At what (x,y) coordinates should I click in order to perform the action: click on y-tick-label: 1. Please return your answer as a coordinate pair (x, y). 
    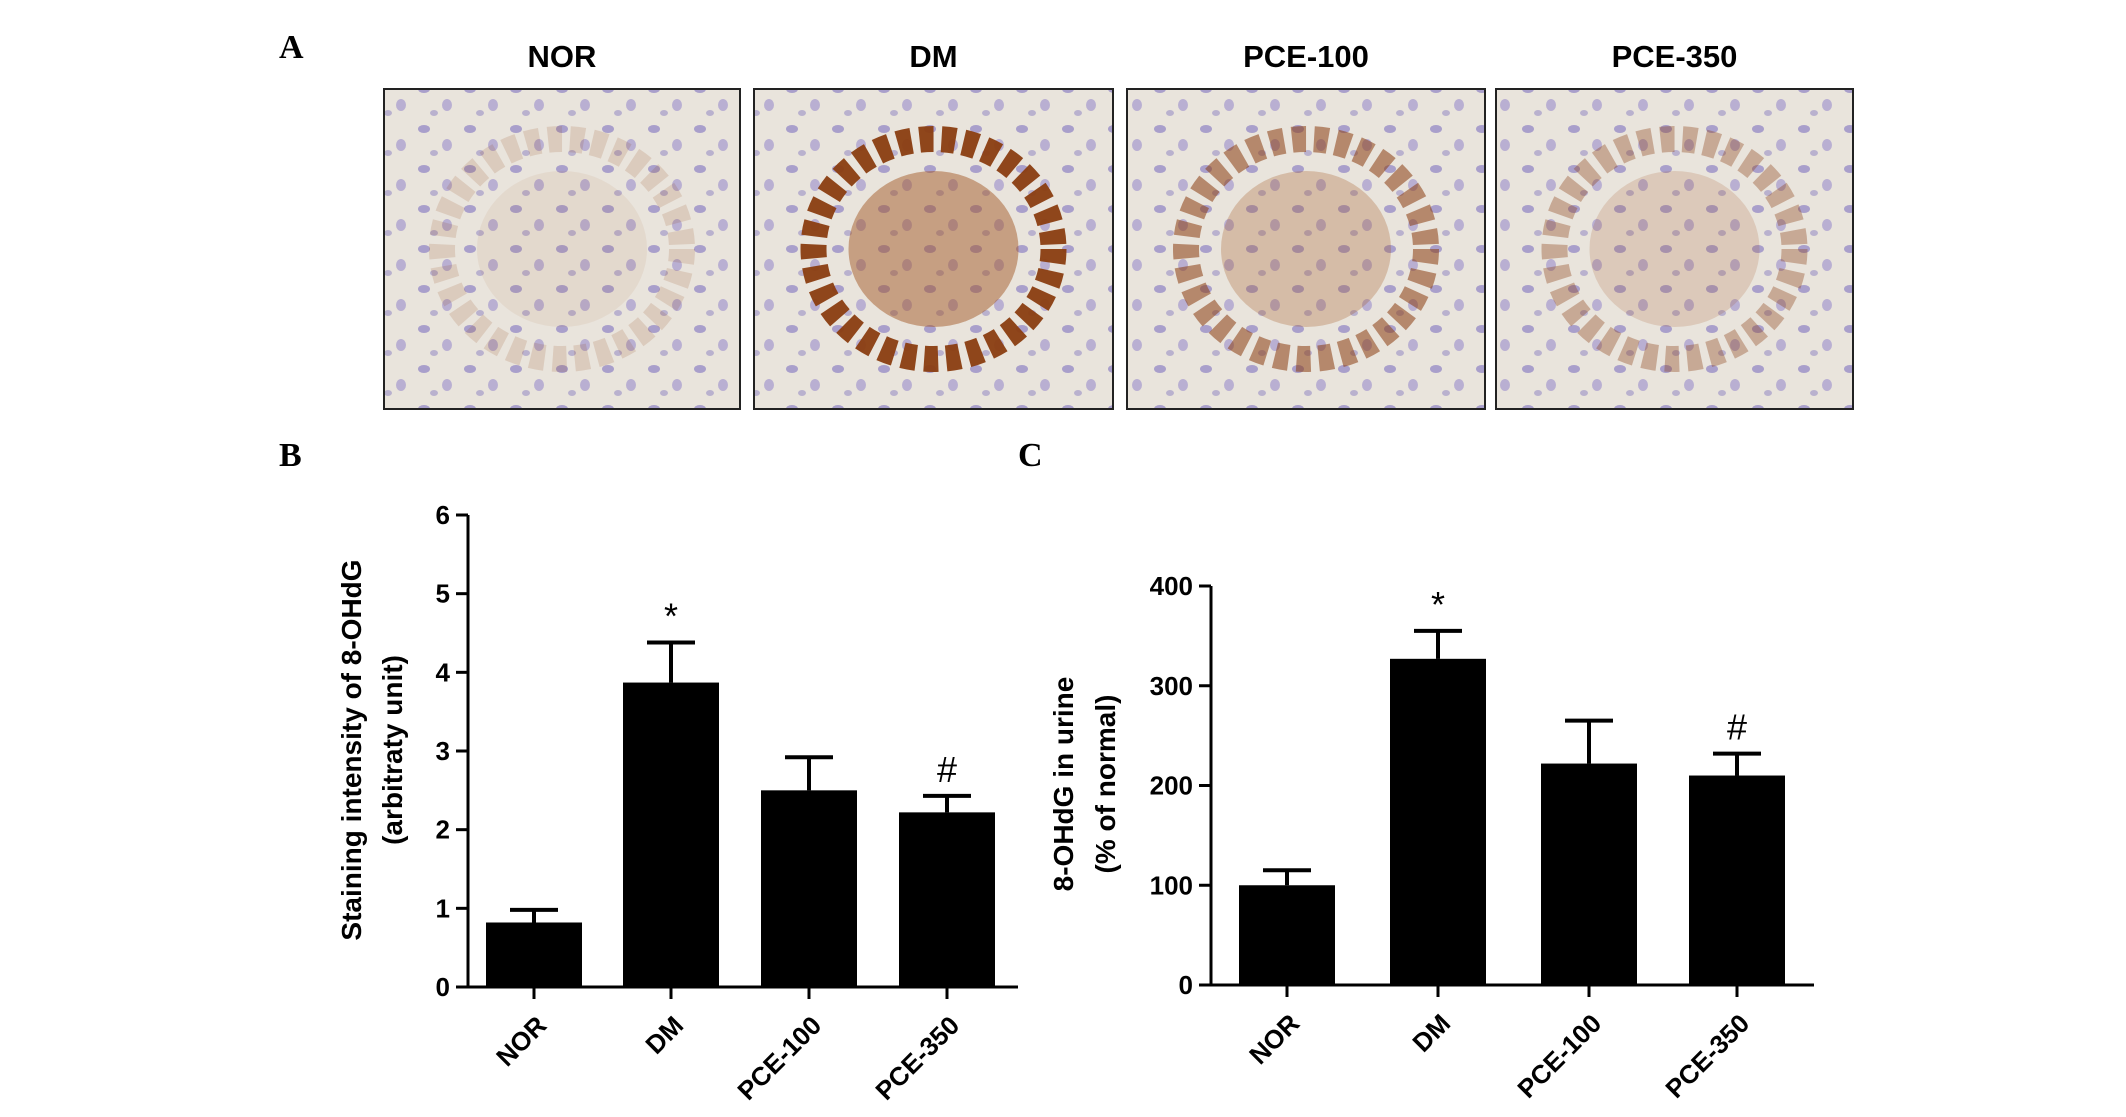
    Looking at the image, I should click on (443, 908).